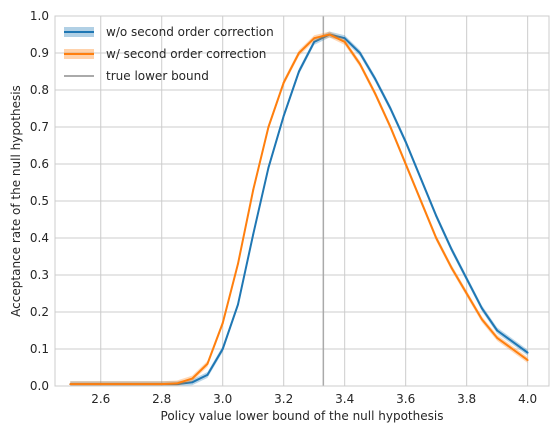 This screenshot has height=437, width=559. What do you see at coordinates (157, 76) in the screenshot?
I see `legend-label-true-lower-bound: true lower bound` at bounding box center [157, 76].